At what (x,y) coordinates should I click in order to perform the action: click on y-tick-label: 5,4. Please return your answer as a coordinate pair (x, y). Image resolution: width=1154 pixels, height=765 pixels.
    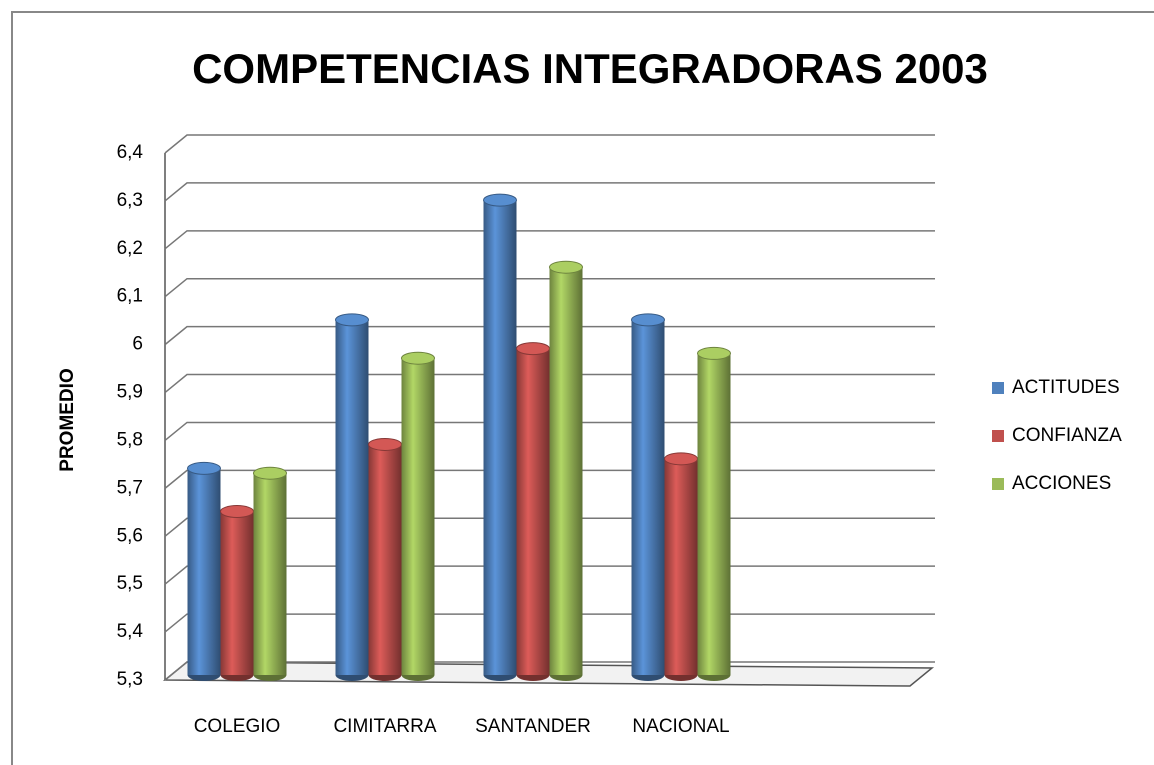
    Looking at the image, I should click on (130, 631).